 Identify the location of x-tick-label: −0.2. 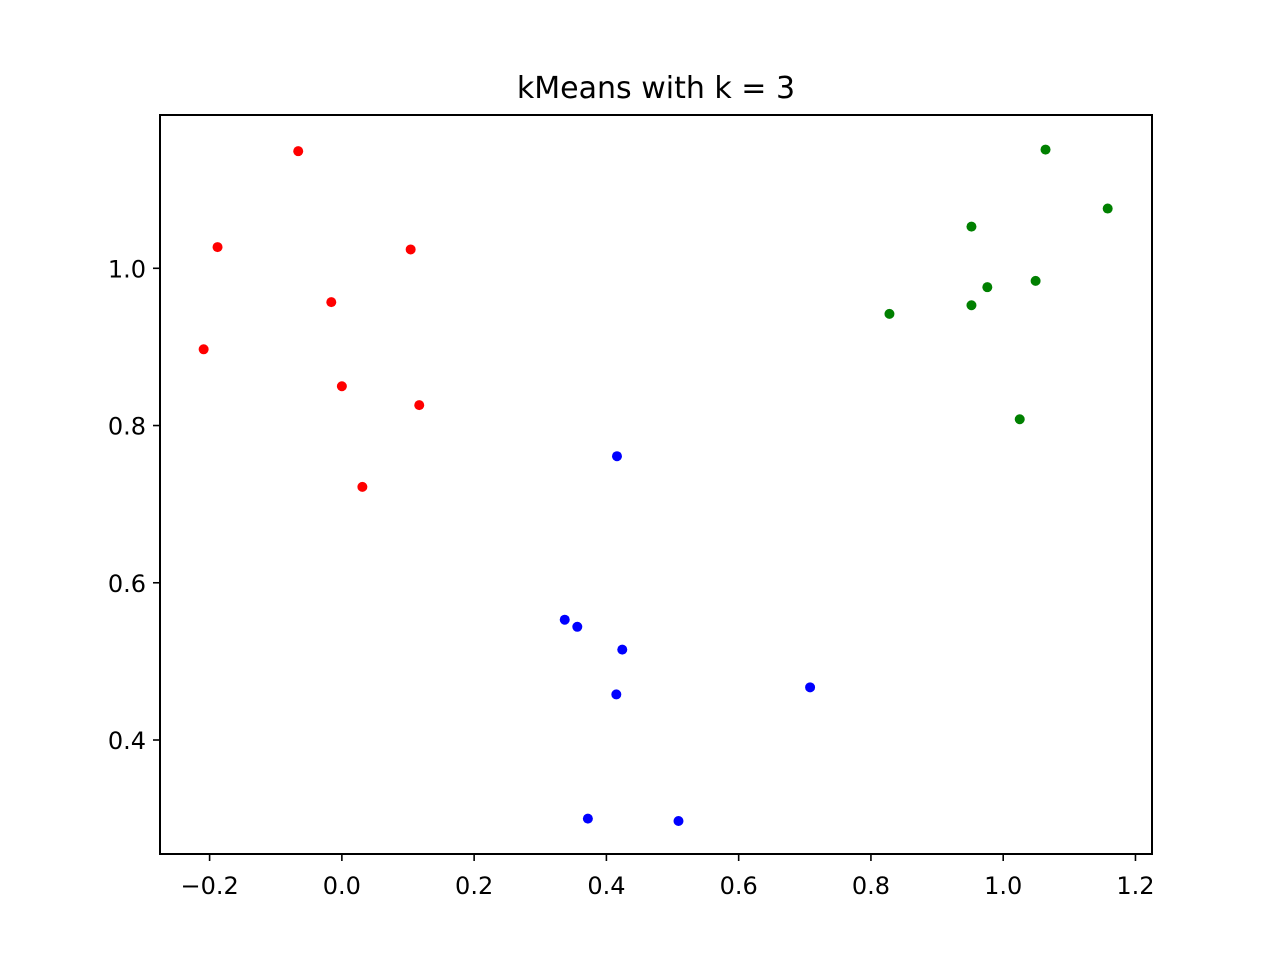
(209, 886).